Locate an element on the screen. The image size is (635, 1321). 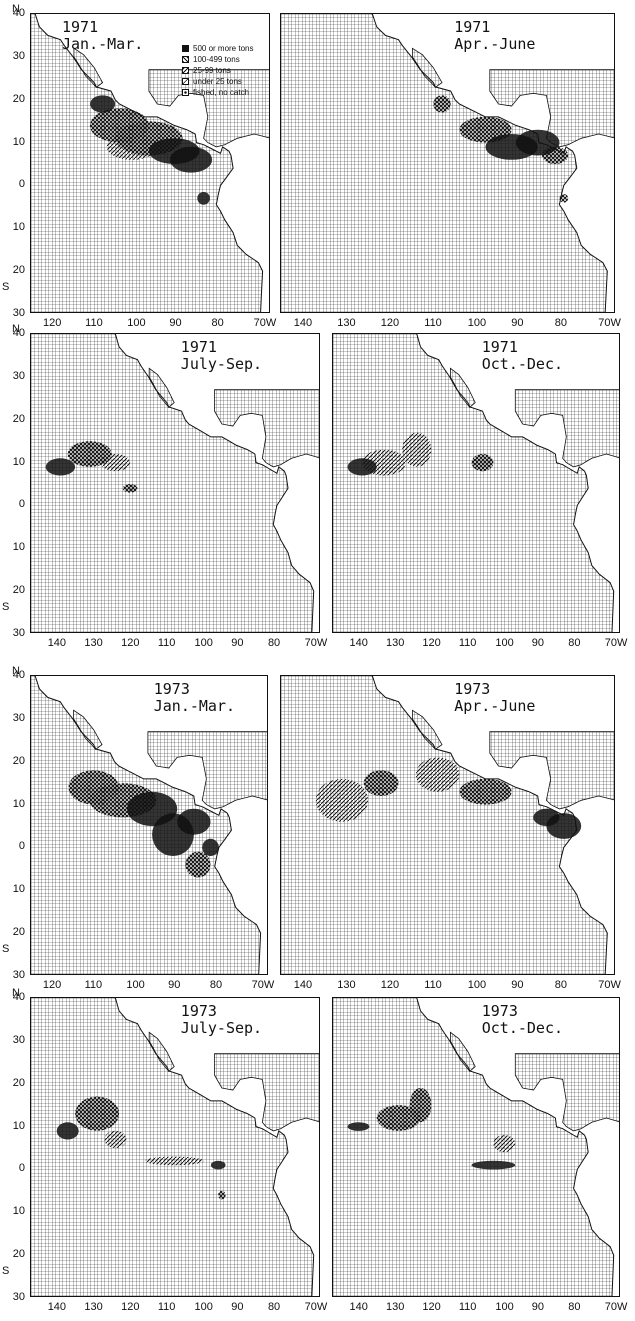
panel-title: 1973 Apr.-June is located at coordinates (494, 698).